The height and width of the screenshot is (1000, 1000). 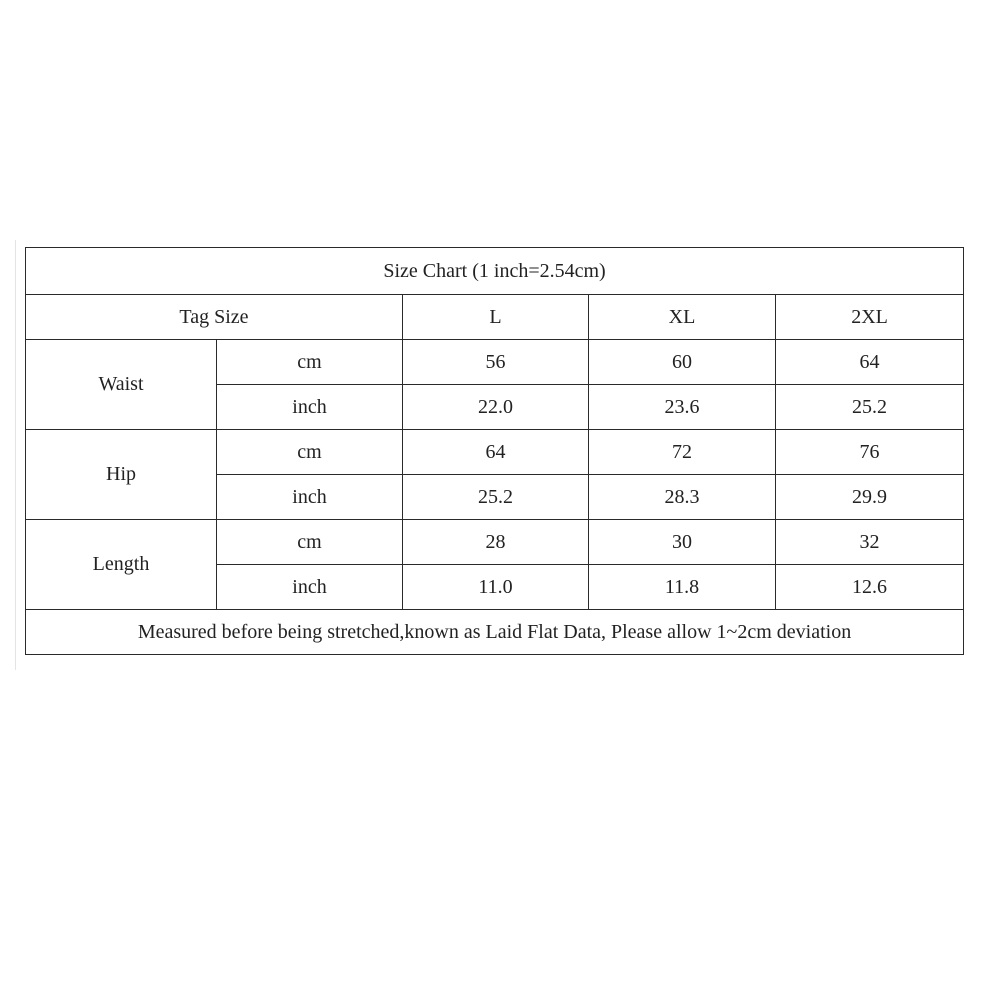 I want to click on value-cell: 30, so click(x=682, y=542).